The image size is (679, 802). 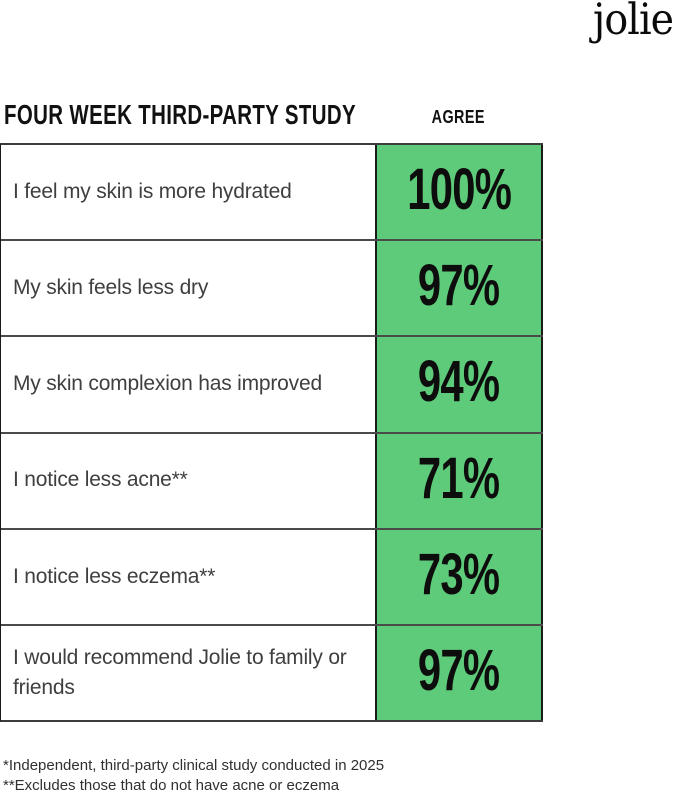 I want to click on table-row: I notice less acne** 71%, so click(x=272, y=481).